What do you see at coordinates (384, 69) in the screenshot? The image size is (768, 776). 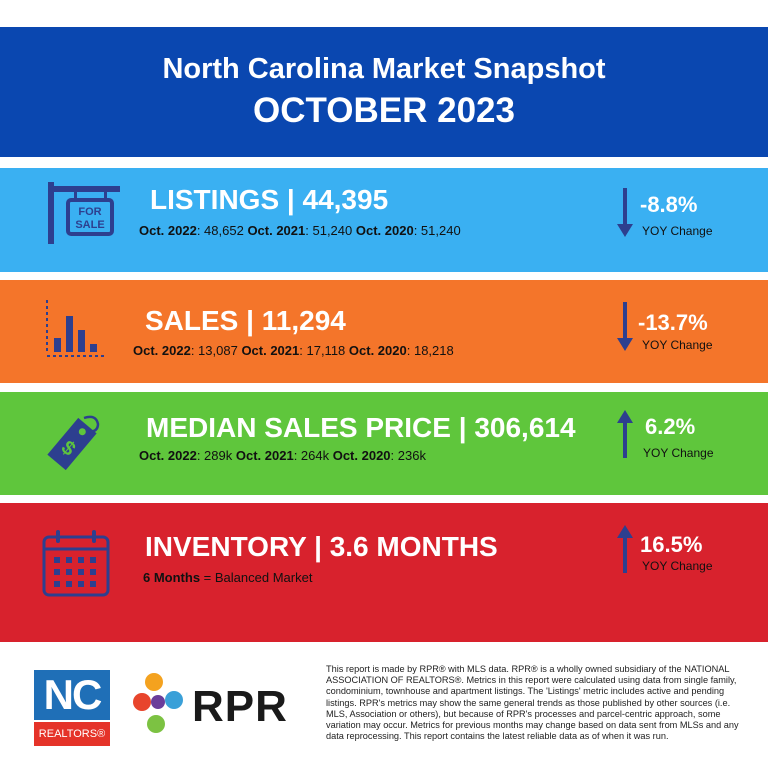 I see `page-title: North Carolina Market Snapshot` at bounding box center [384, 69].